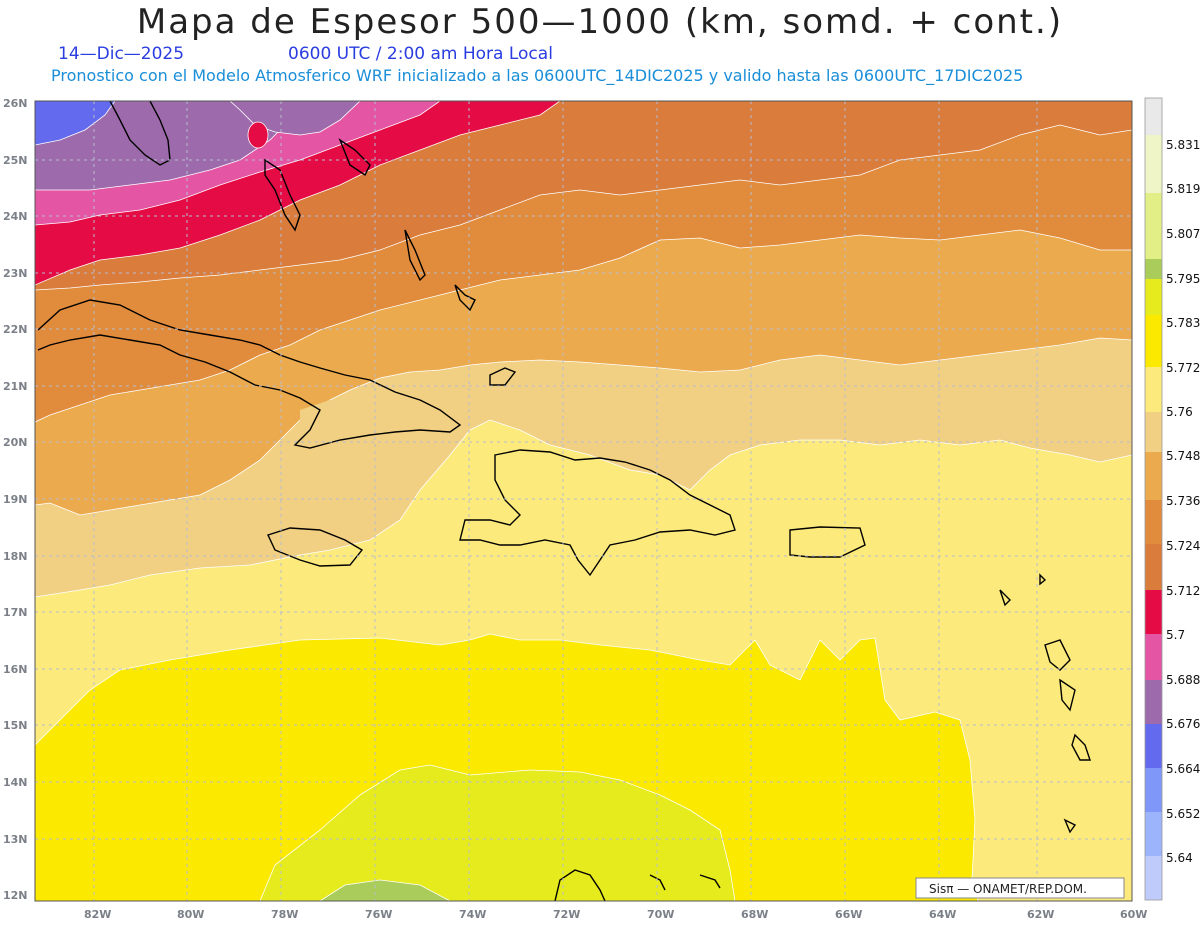  I want to click on lon-label: 80W, so click(190, 914).